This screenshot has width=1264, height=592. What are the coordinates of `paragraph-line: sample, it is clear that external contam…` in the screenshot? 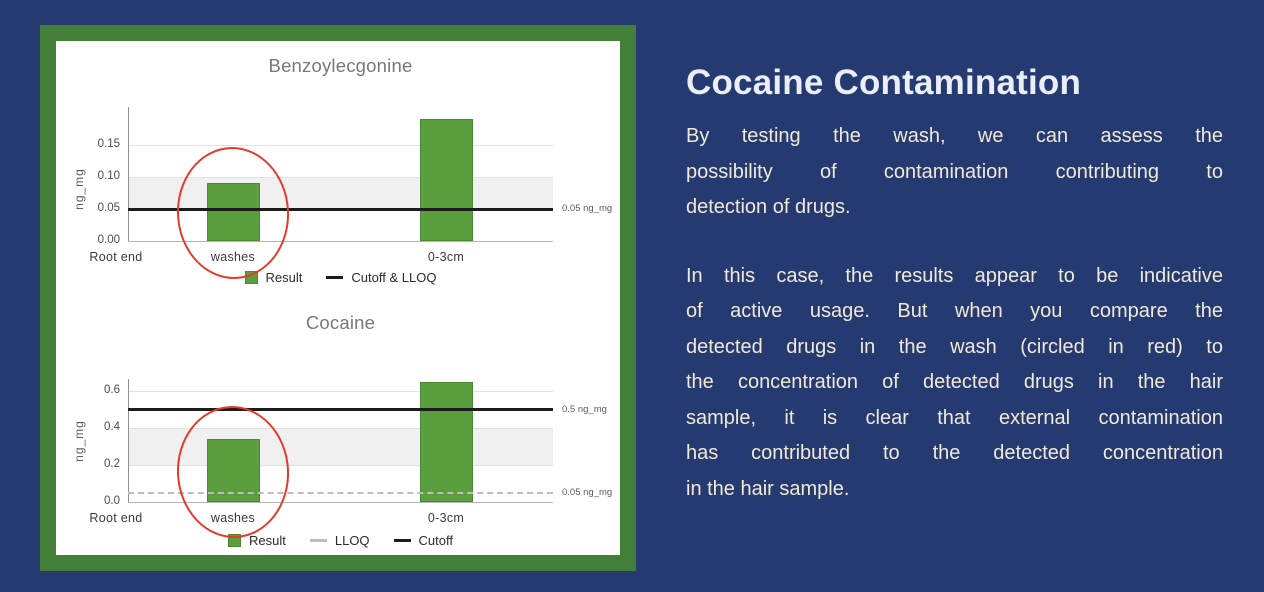 It's located at (954, 417).